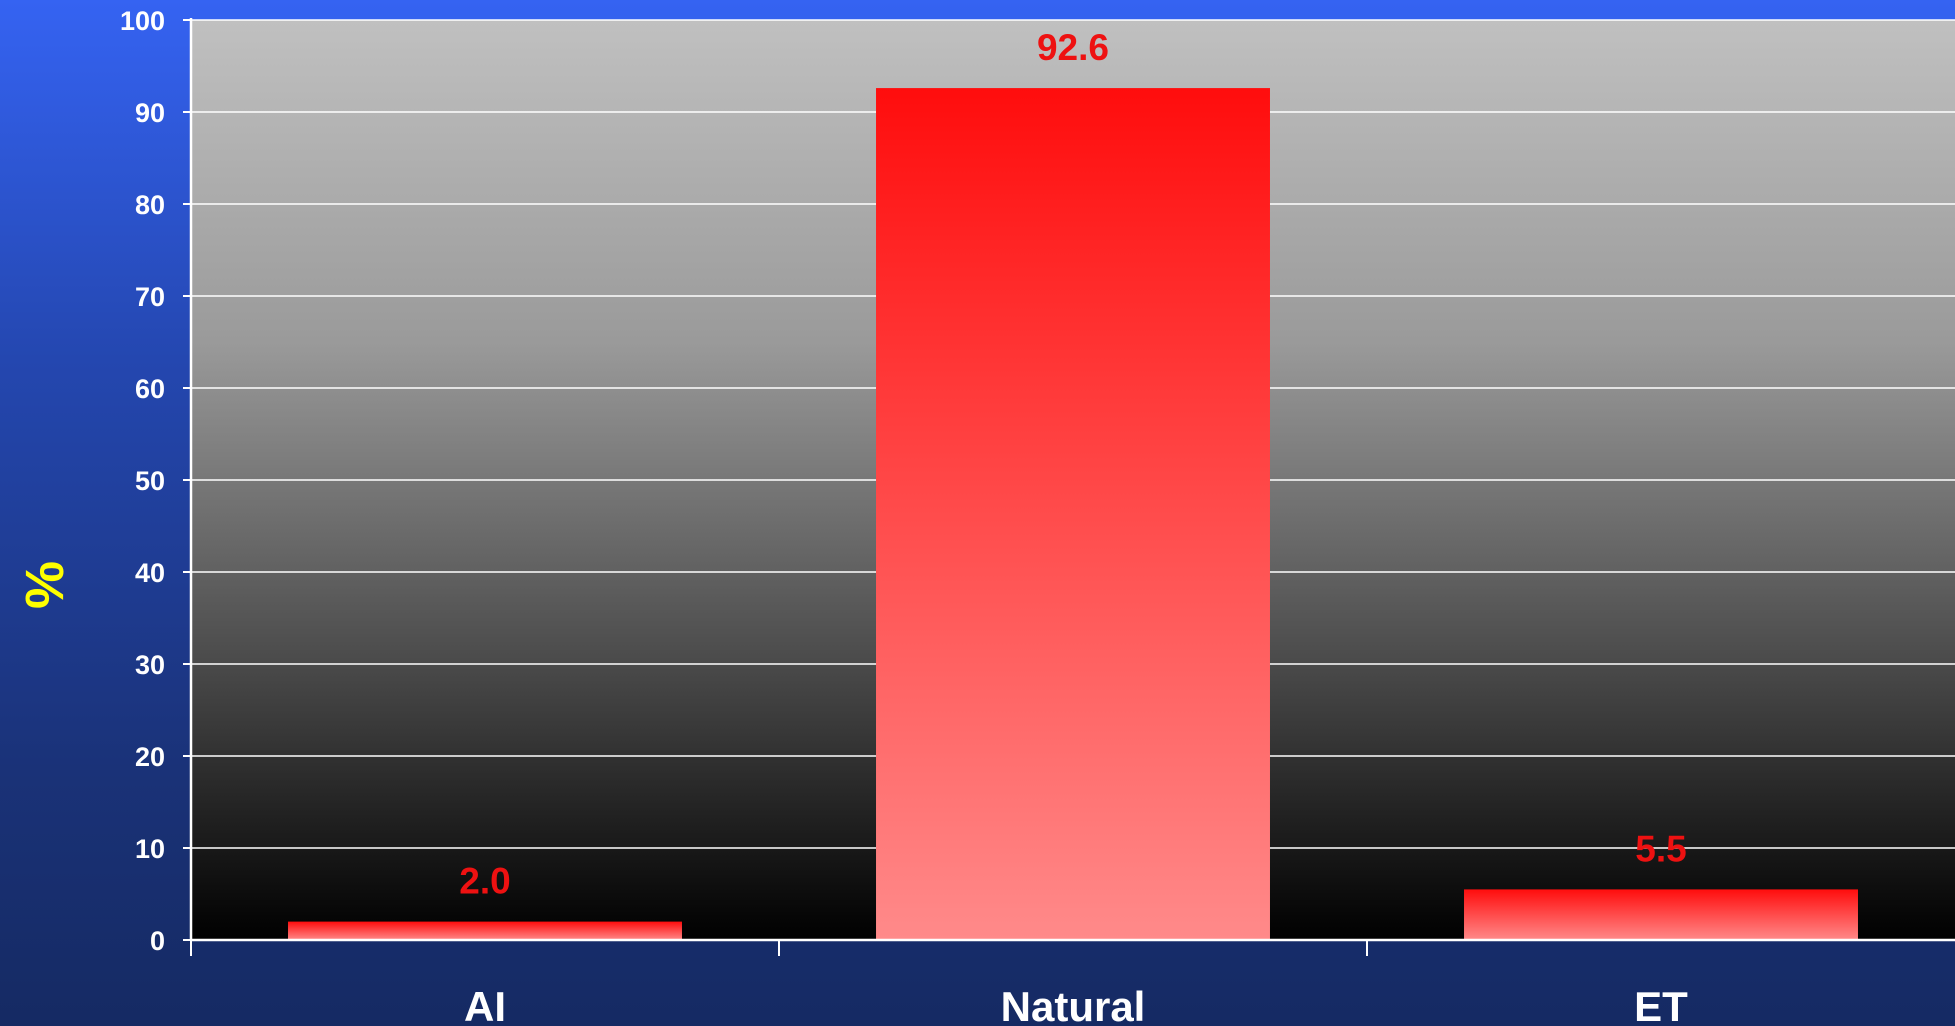 Image resolution: width=1955 pixels, height=1026 pixels. What do you see at coordinates (150, 573) in the screenshot?
I see `y-tick-label: 40` at bounding box center [150, 573].